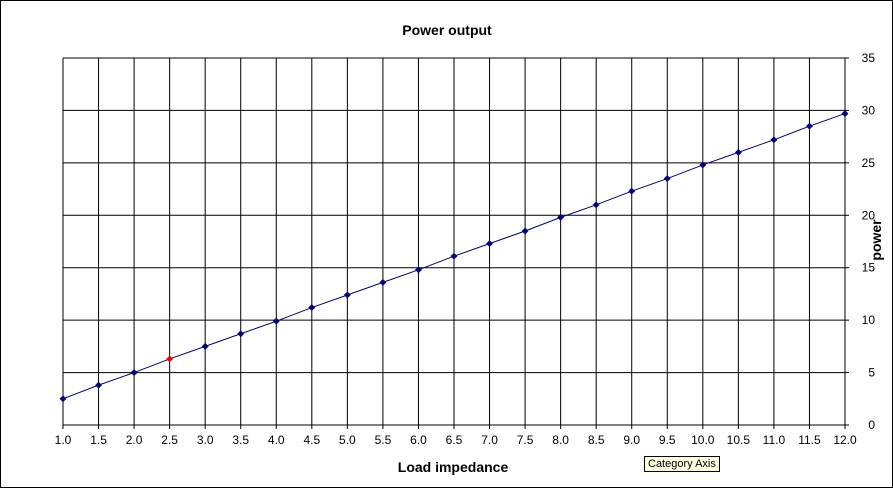 The width and height of the screenshot is (893, 488). Describe the element at coordinates (631, 440) in the screenshot. I see `x-tick-label: 9.0` at that location.